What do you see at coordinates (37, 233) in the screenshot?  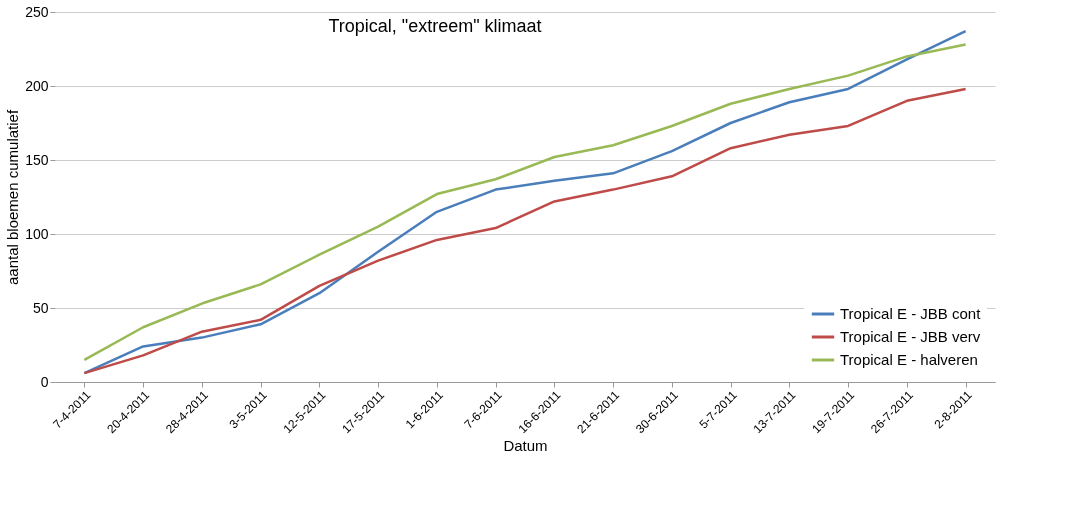 I see `y-tick-label: 100` at bounding box center [37, 233].